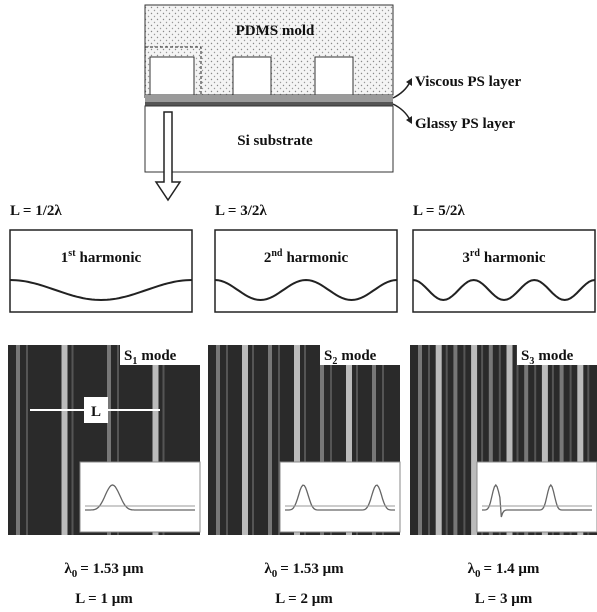 This screenshot has width=597, height=612. Describe the element at coordinates (65, 258) in the screenshot. I see `ordinal: 1` at that location.